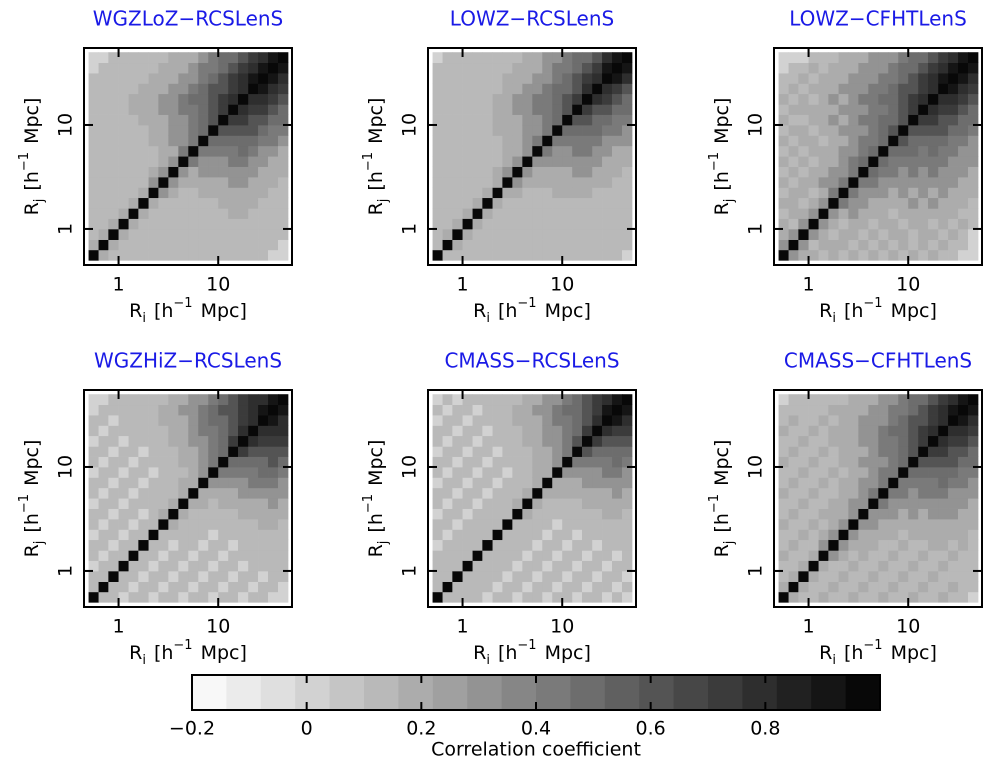  What do you see at coordinates (119, 285) in the screenshot?
I see `x-tick-label: 1` at bounding box center [119, 285].